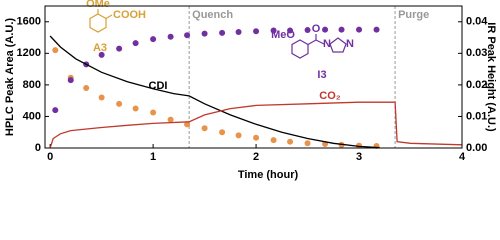 The height and width of the screenshot is (240, 500). I want to click on x-tick-label: 4, so click(462, 157).